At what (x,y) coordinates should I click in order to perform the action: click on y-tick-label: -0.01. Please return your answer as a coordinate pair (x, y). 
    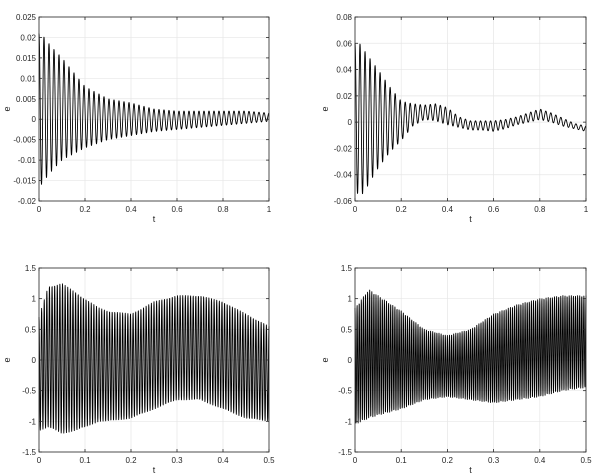
    Looking at the image, I should click on (27, 160).